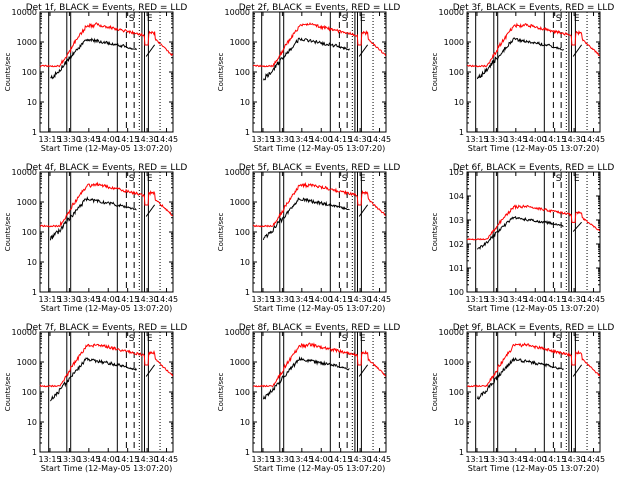  I want to click on y-tick-label: 102, so click(456, 244).